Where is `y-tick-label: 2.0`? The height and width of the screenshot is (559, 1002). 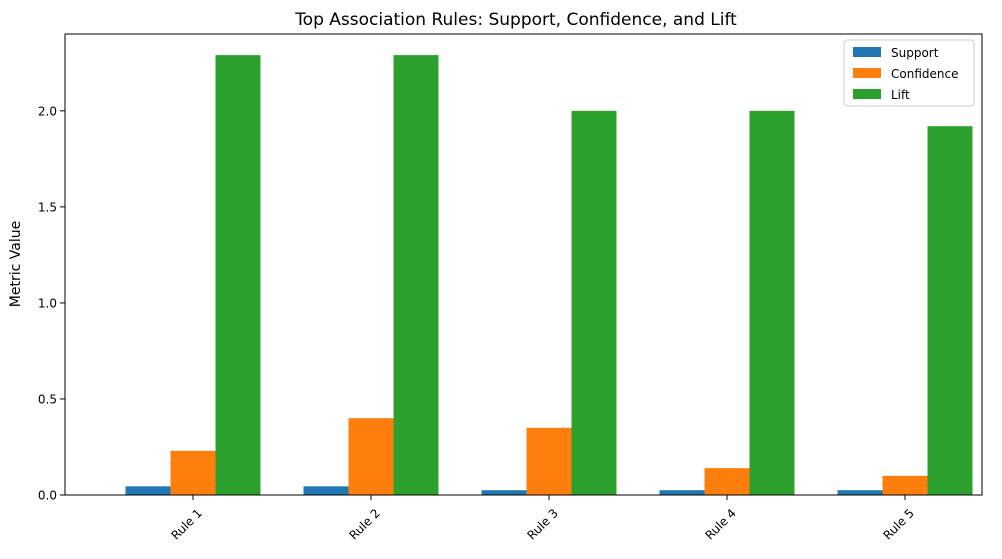
y-tick-label: 2.0 is located at coordinates (47, 111).